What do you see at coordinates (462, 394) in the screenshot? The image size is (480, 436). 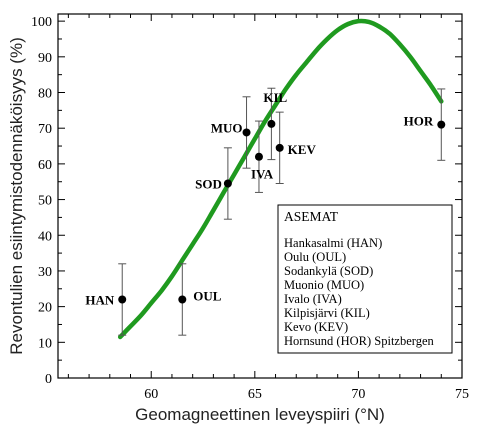 I see `x-tick-label: 75` at bounding box center [462, 394].